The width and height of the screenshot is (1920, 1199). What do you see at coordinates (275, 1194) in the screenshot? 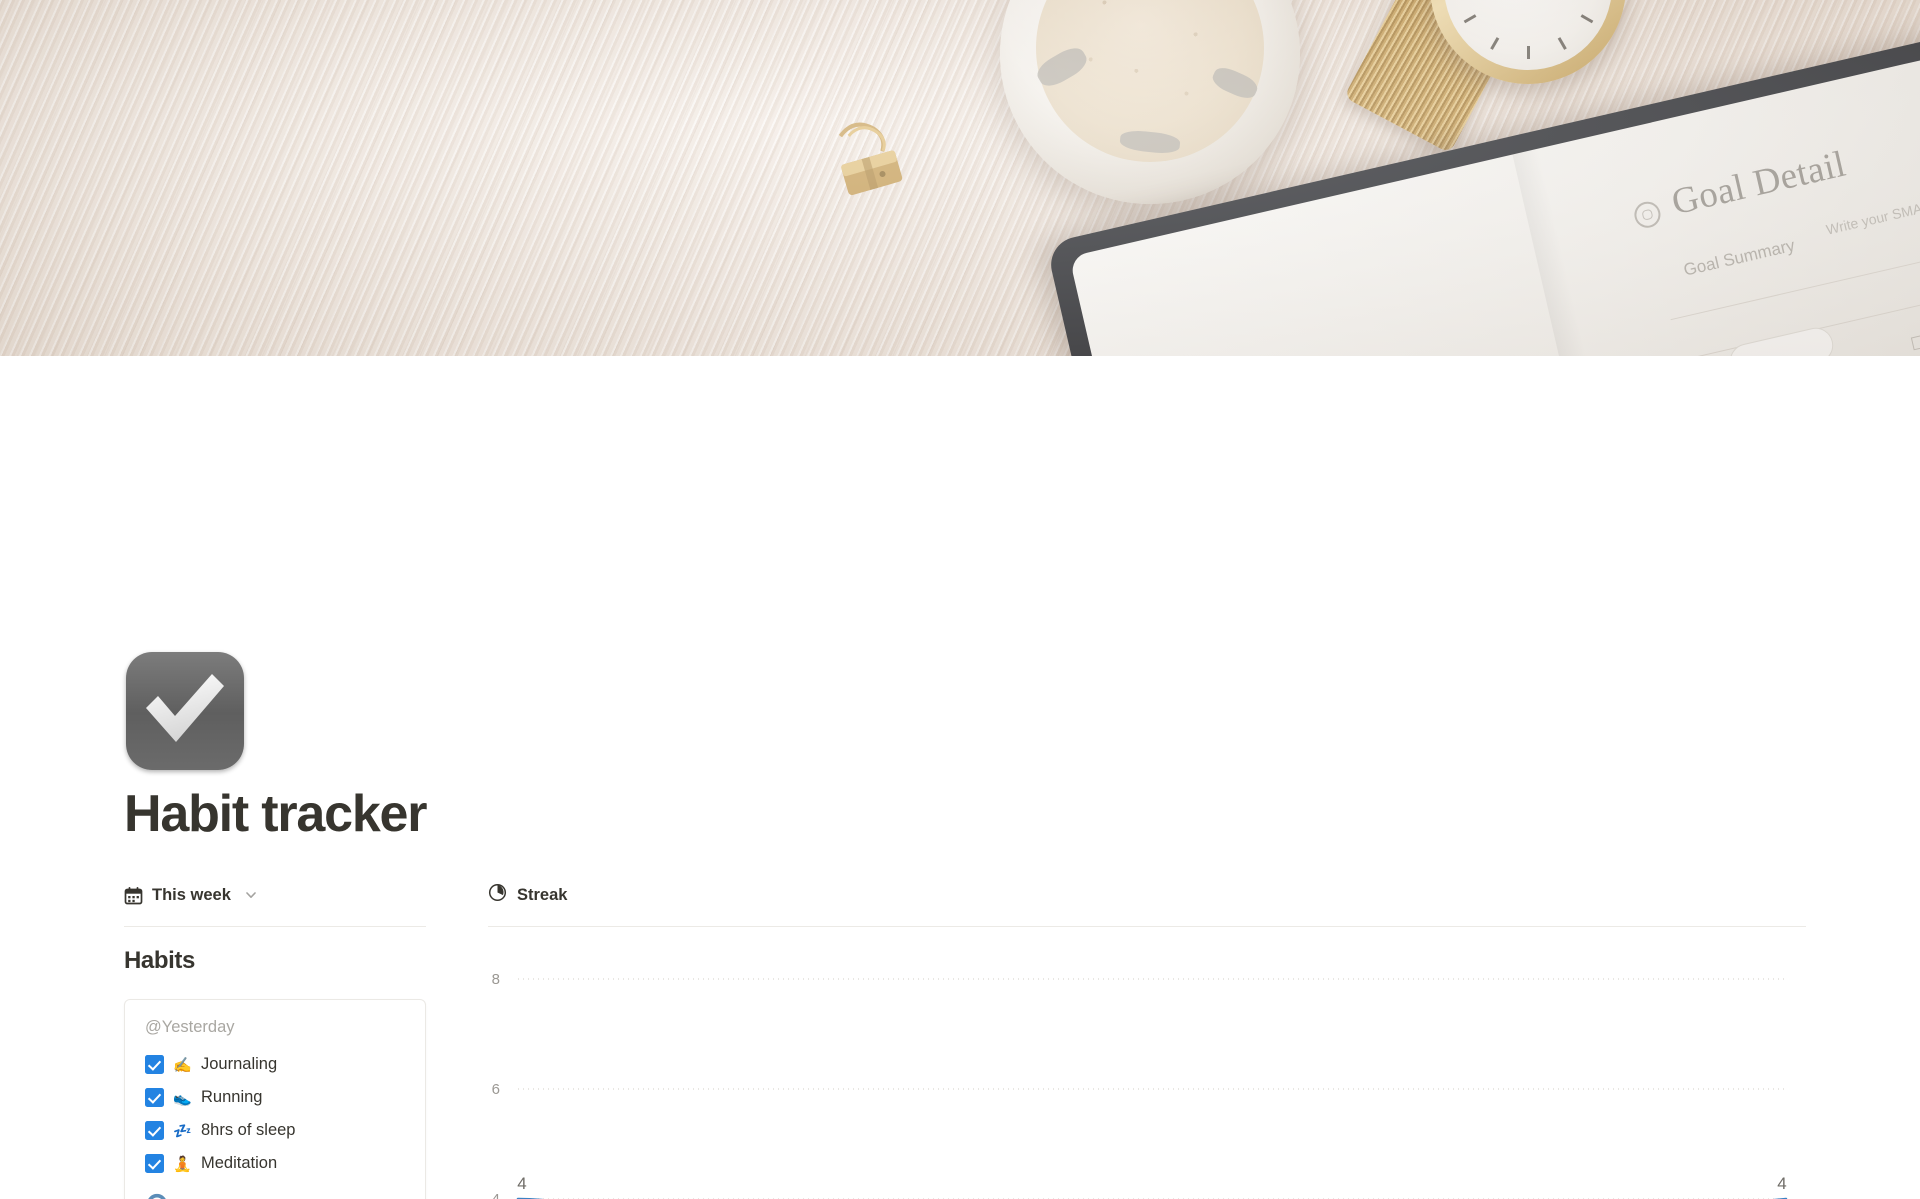
I see `habit-progress-ring-wrap` at bounding box center [275, 1194].